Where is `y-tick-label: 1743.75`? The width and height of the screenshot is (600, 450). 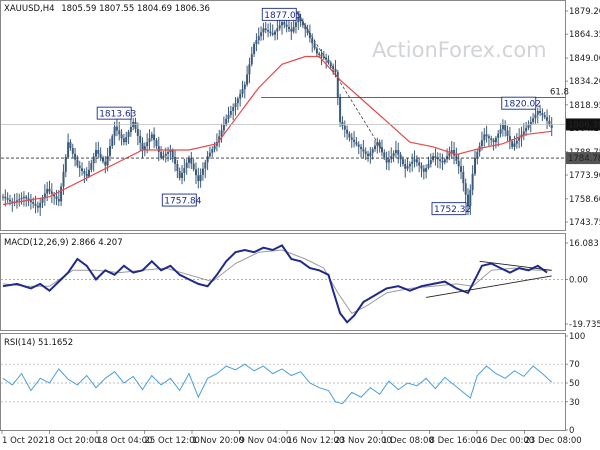
y-tick-label: 1743.75 is located at coordinates (584, 223).